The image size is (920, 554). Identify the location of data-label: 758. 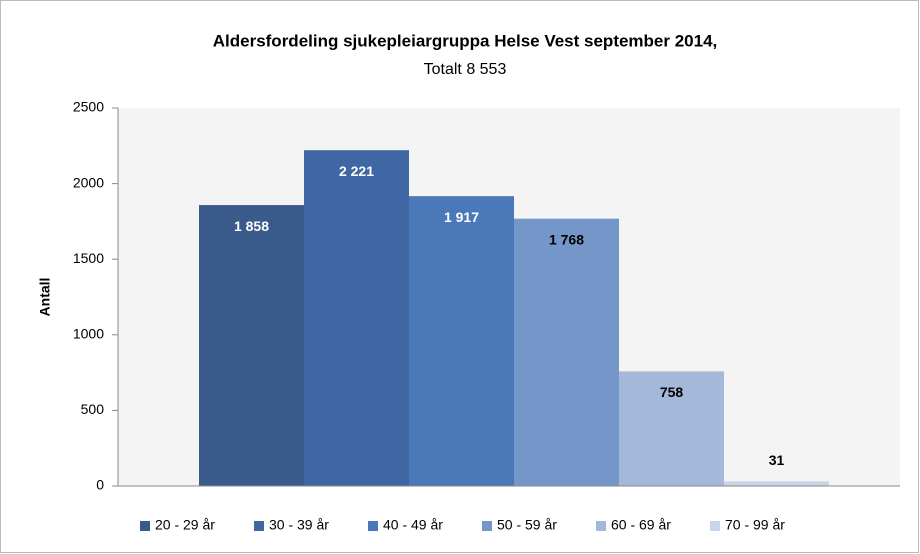
(672, 392).